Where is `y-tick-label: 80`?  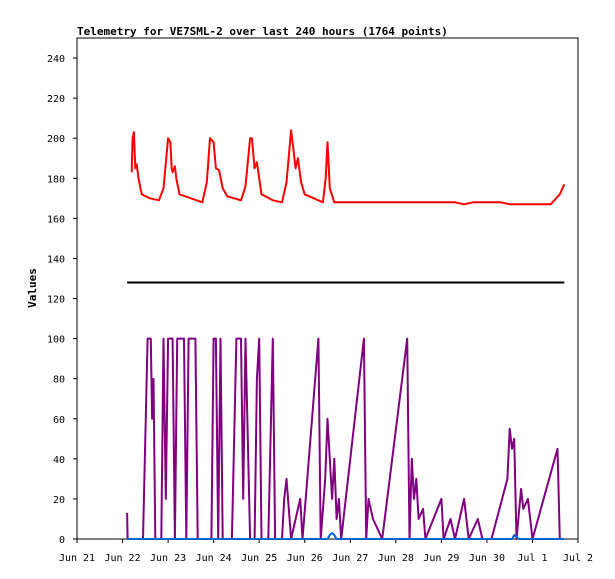
y-tick-label: 80 is located at coordinates (59, 380).